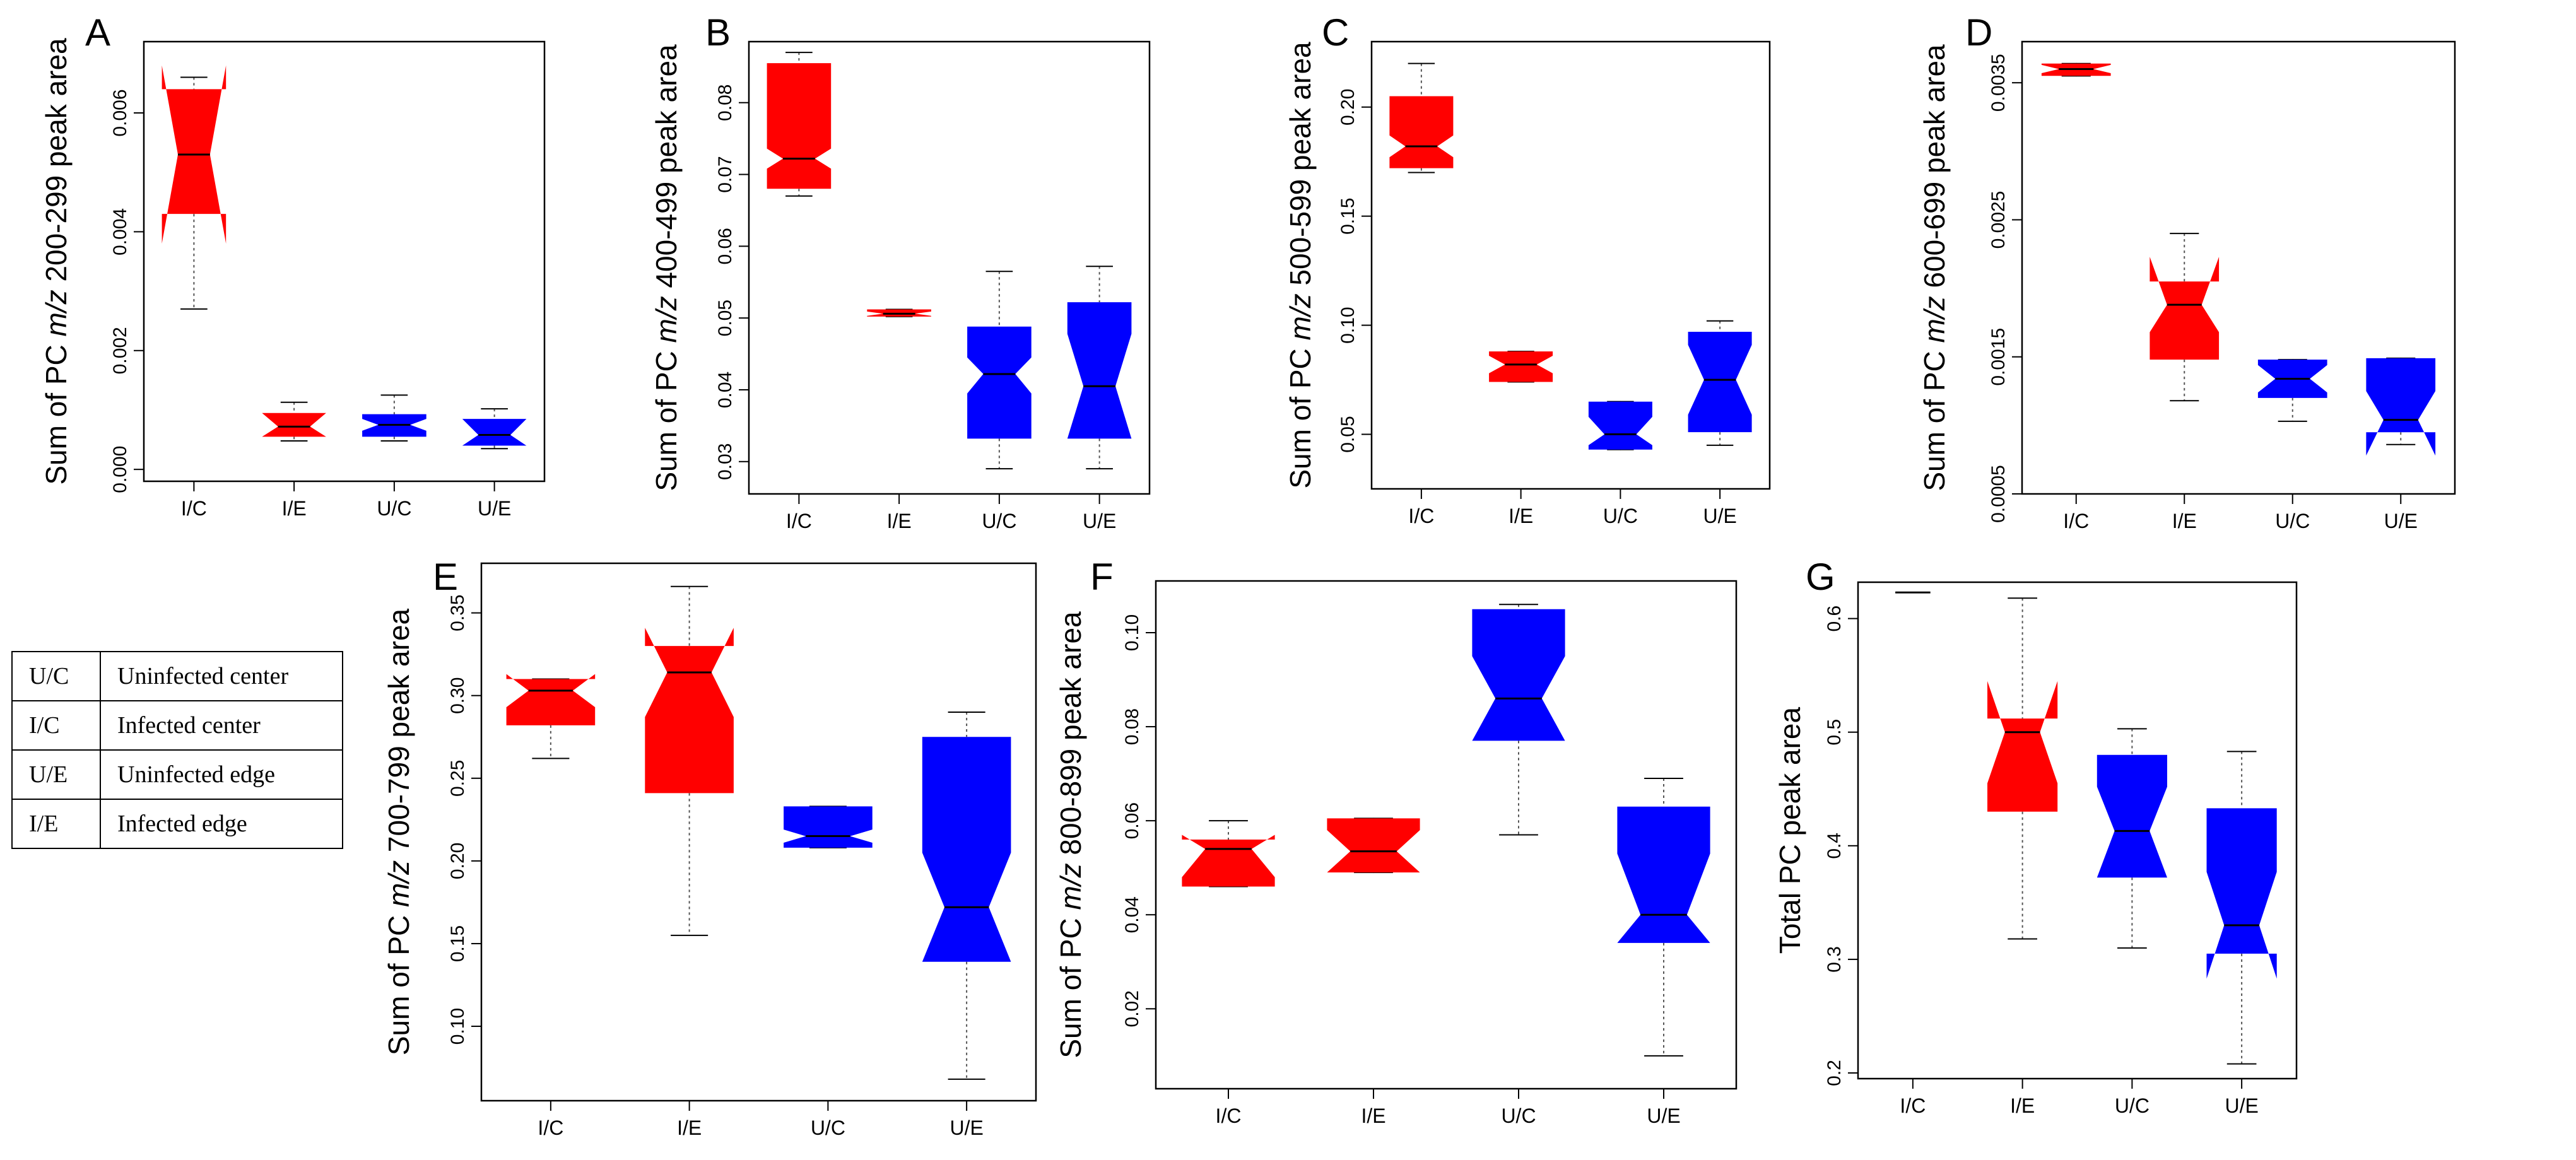 The height and width of the screenshot is (1160, 2576). I want to click on y-tick-label: 0.35, so click(457, 612).